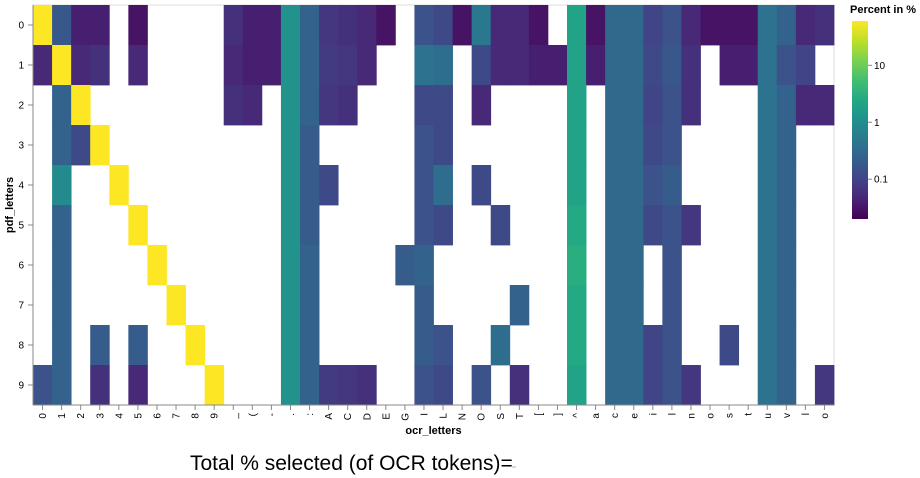 The width and height of the screenshot is (920, 478). Describe the element at coordinates (514, 467) in the screenshot. I see `total-selected-value` at that location.